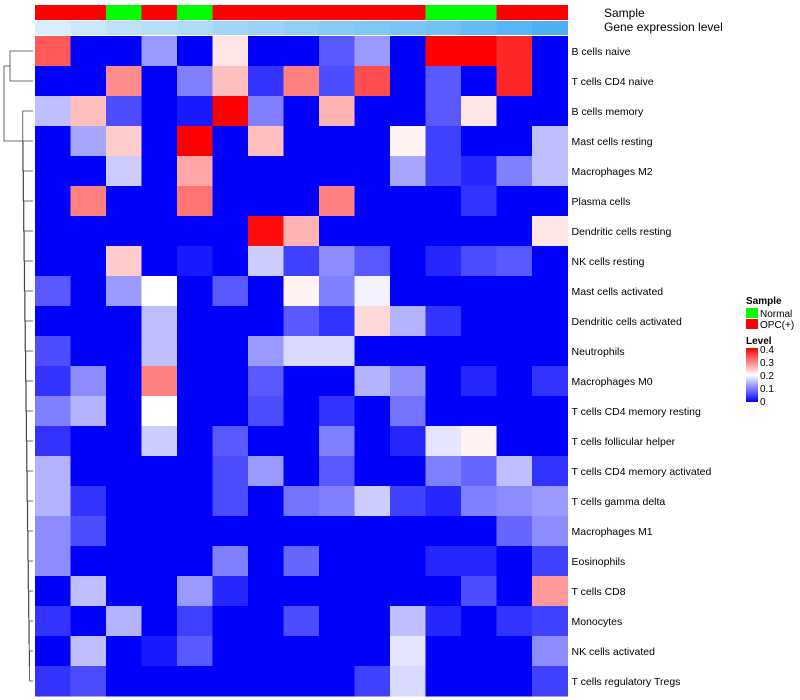 The height and width of the screenshot is (700, 800). Describe the element at coordinates (642, 472) in the screenshot. I see `row-label: T cells CD4 memory activated` at that location.